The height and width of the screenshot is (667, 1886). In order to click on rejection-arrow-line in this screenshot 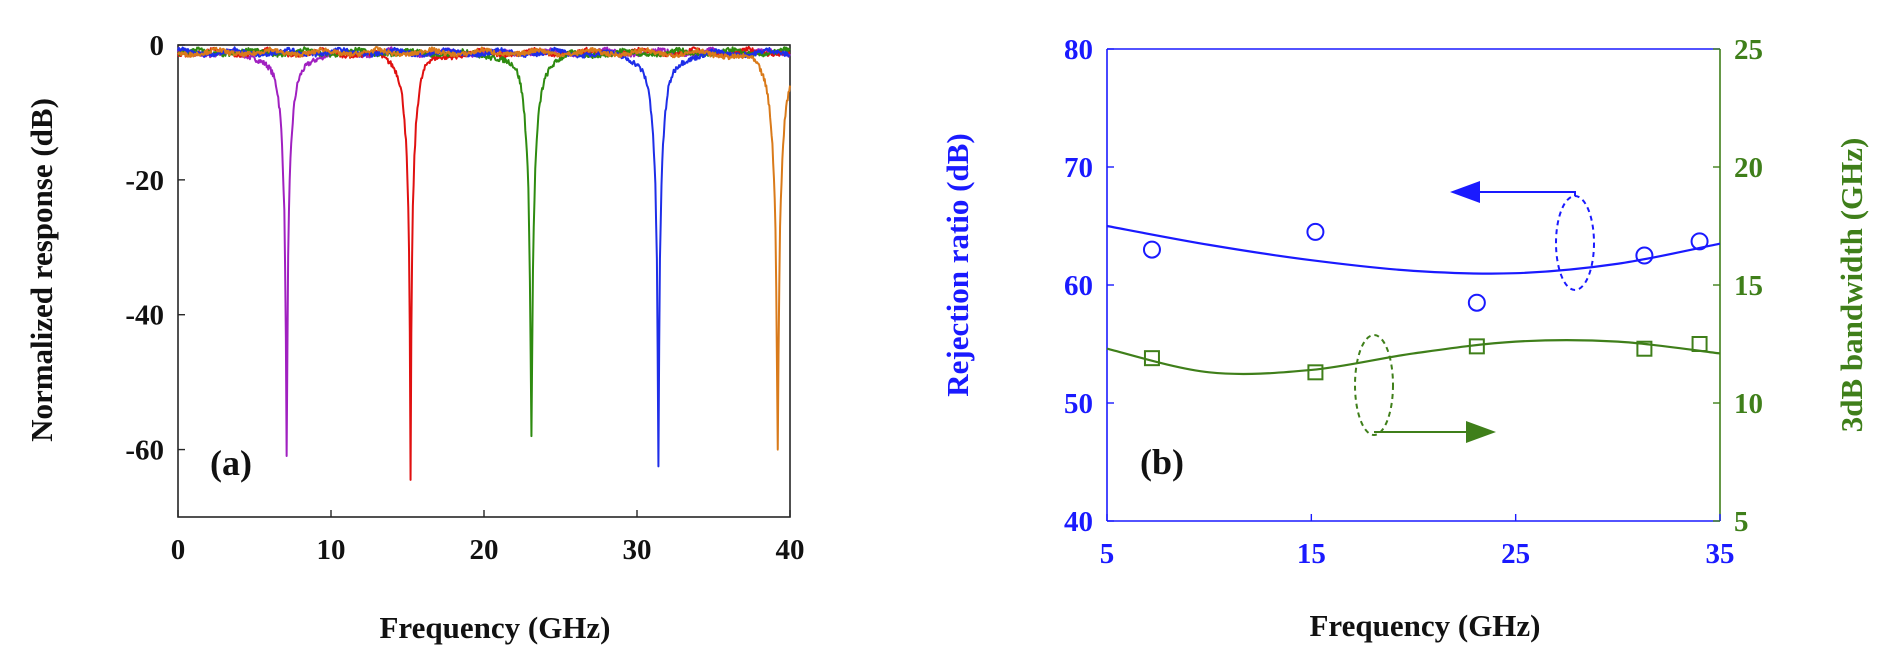, I will do `click(1527, 193)`.